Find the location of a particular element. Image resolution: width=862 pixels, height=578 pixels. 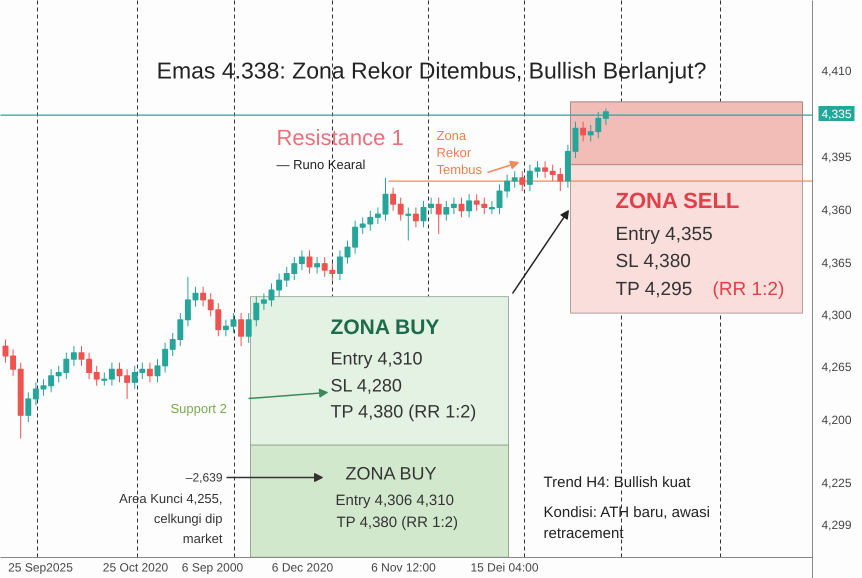

annotation: ZONA BUY is located at coordinates (385, 327).